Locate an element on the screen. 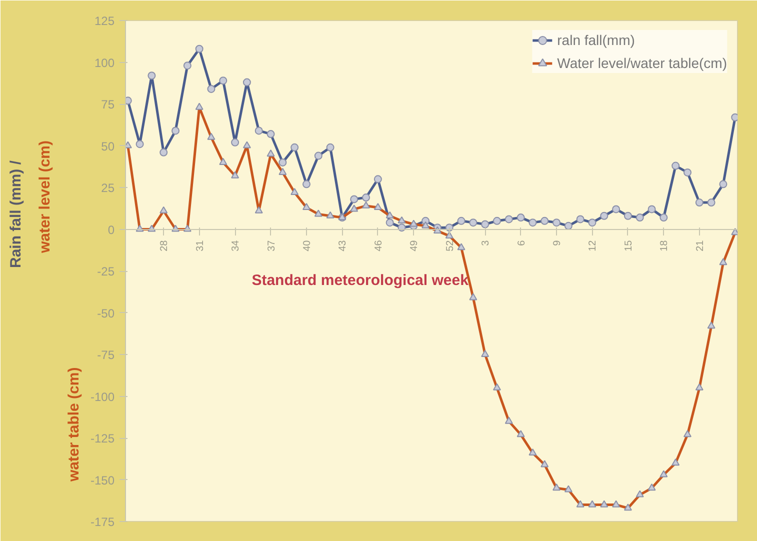 The height and width of the screenshot is (541, 757). x-tick-label: 40 is located at coordinates (307, 246).